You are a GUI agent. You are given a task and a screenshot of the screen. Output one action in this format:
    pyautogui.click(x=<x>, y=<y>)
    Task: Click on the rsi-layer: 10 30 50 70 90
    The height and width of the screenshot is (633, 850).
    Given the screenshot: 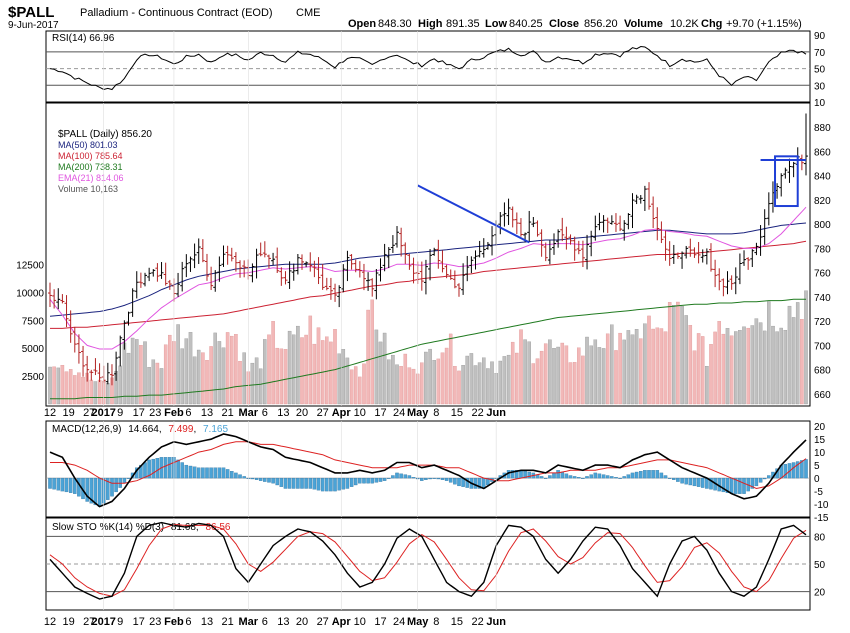 What is the action you would take?
    pyautogui.click(x=436, y=70)
    